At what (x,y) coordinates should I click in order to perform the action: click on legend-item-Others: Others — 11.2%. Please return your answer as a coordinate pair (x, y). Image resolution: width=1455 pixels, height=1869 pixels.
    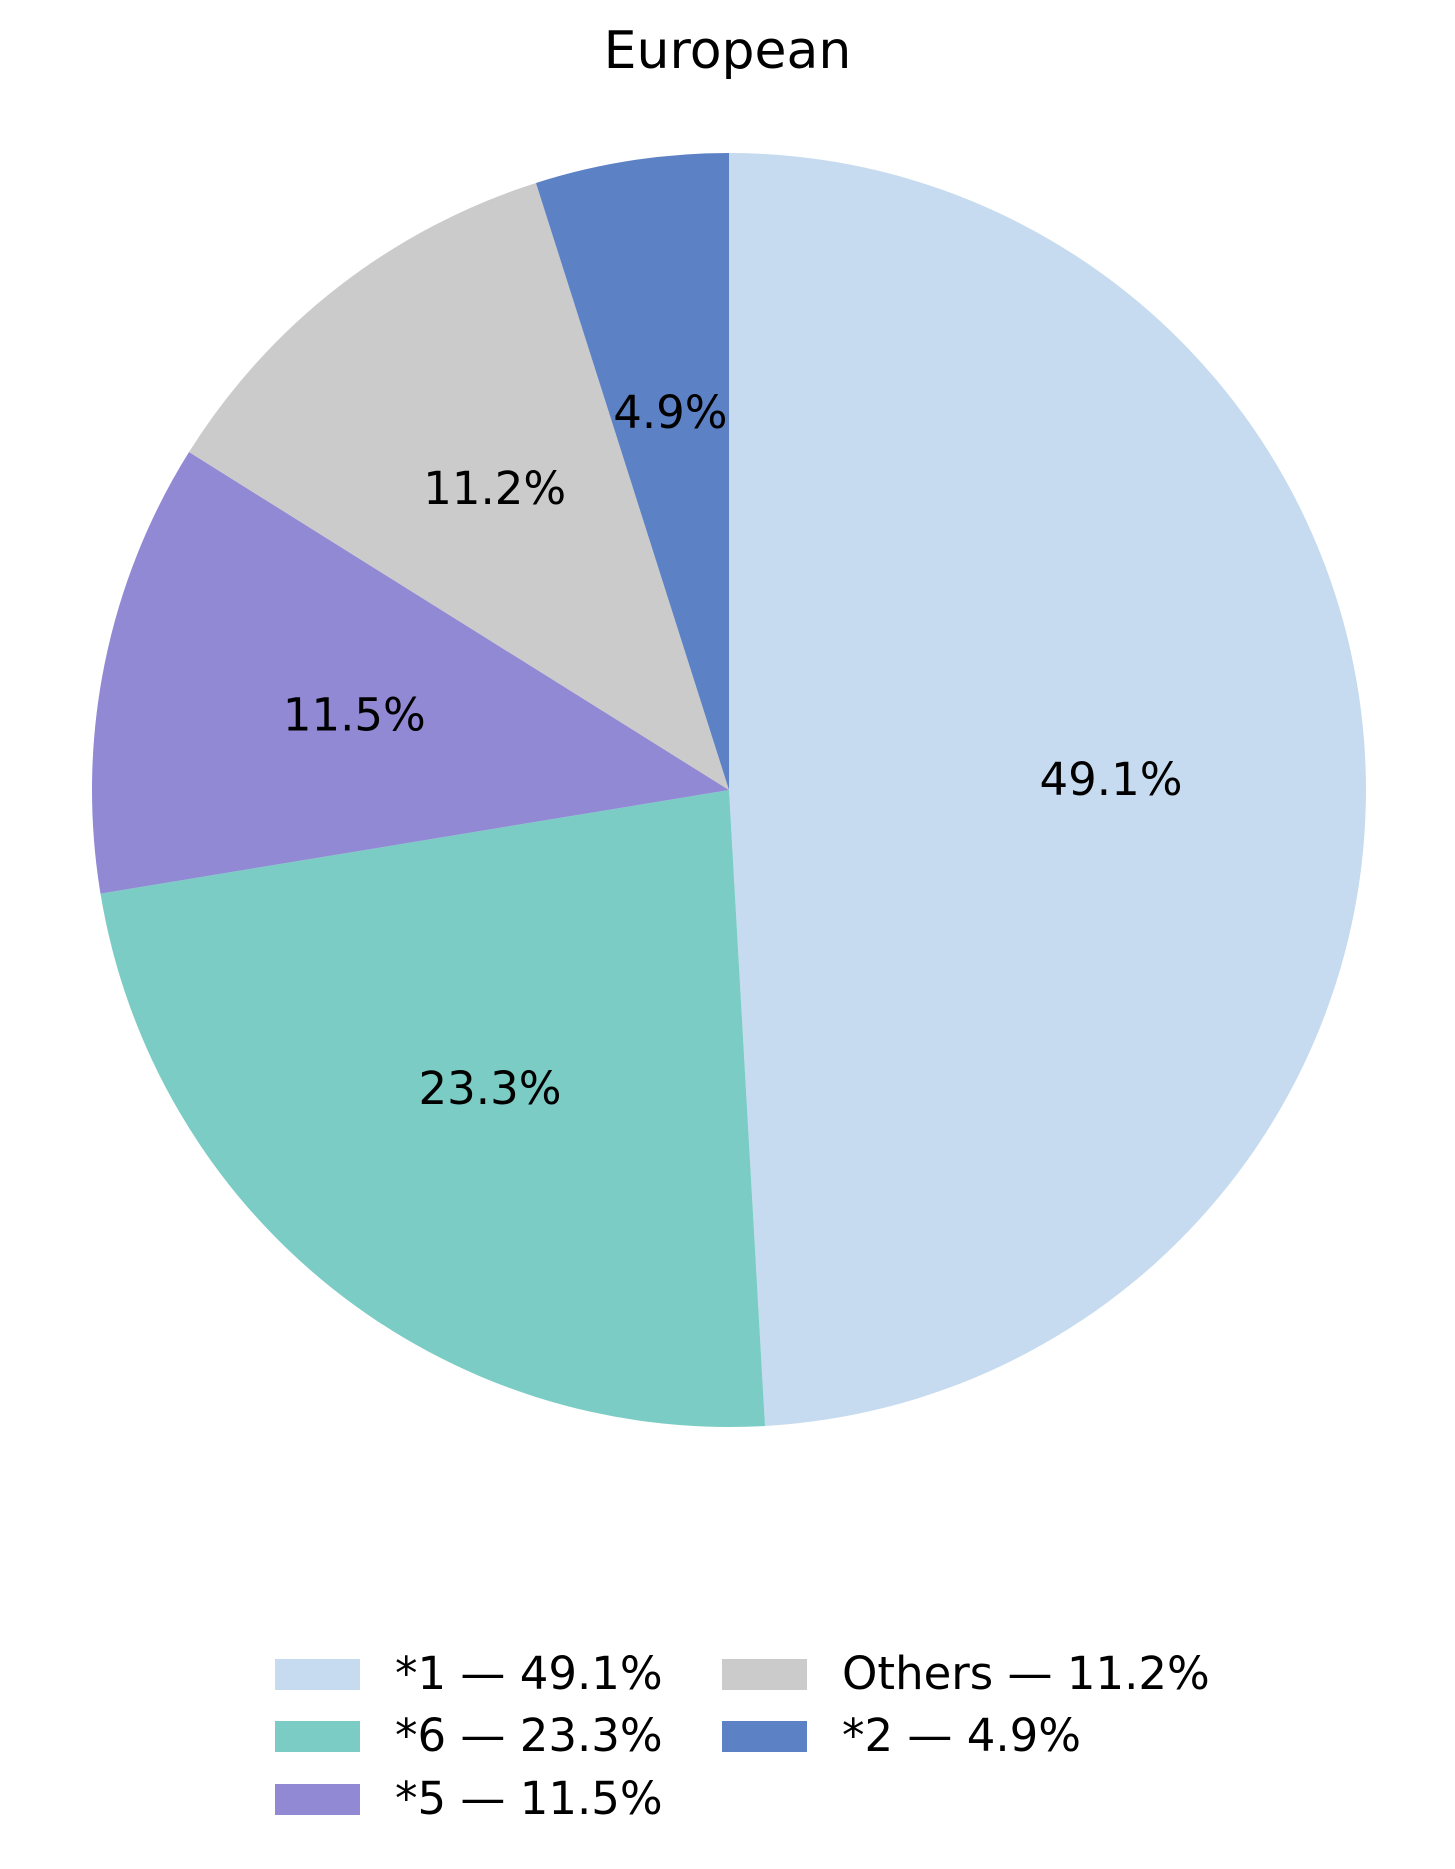
    Looking at the image, I should click on (966, 1674).